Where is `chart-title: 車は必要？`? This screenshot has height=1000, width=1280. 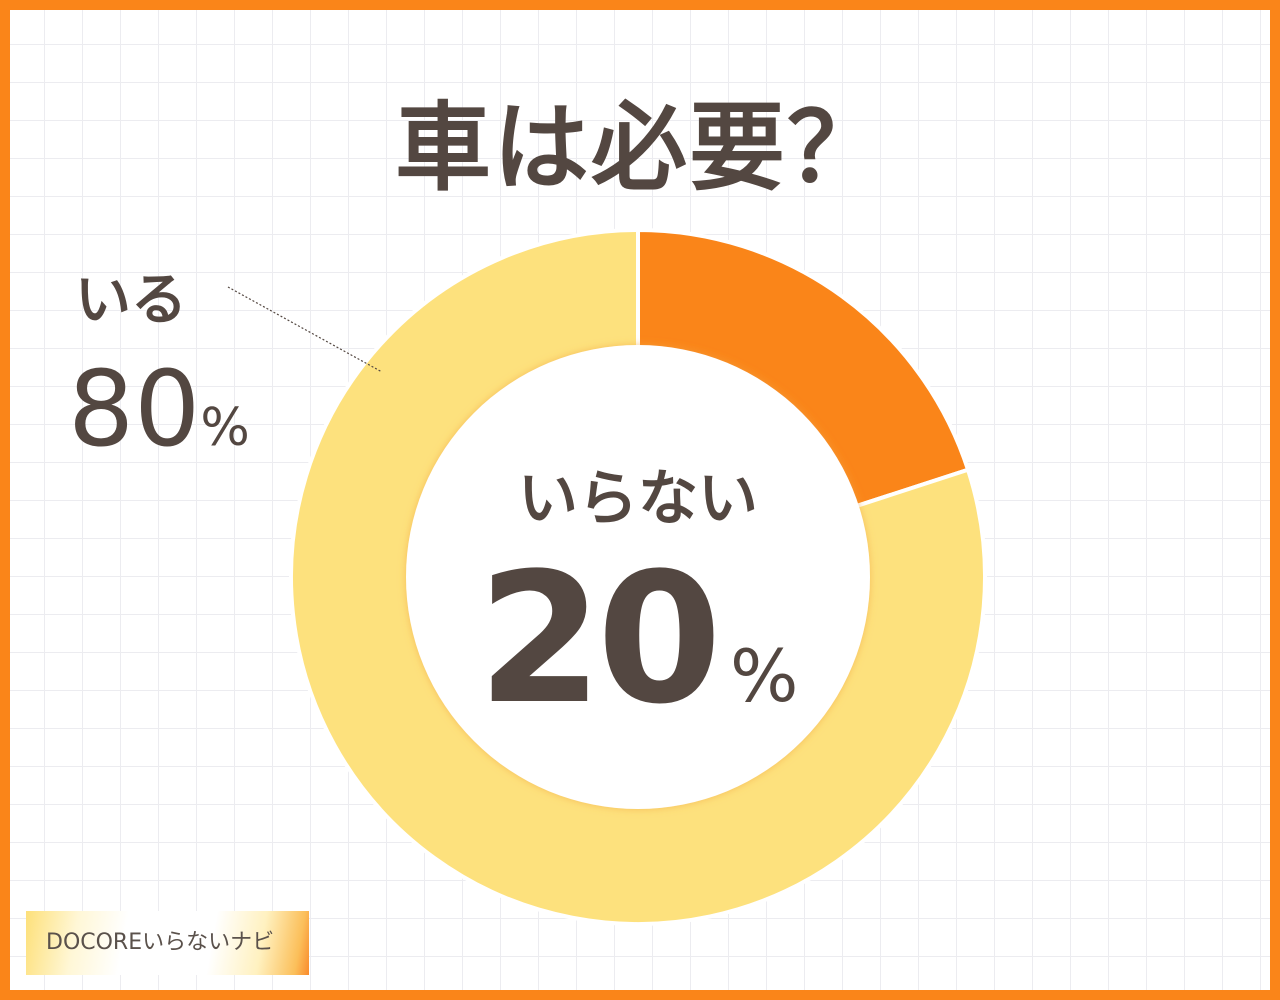 chart-title: 車は必要？ is located at coordinates (640, 148).